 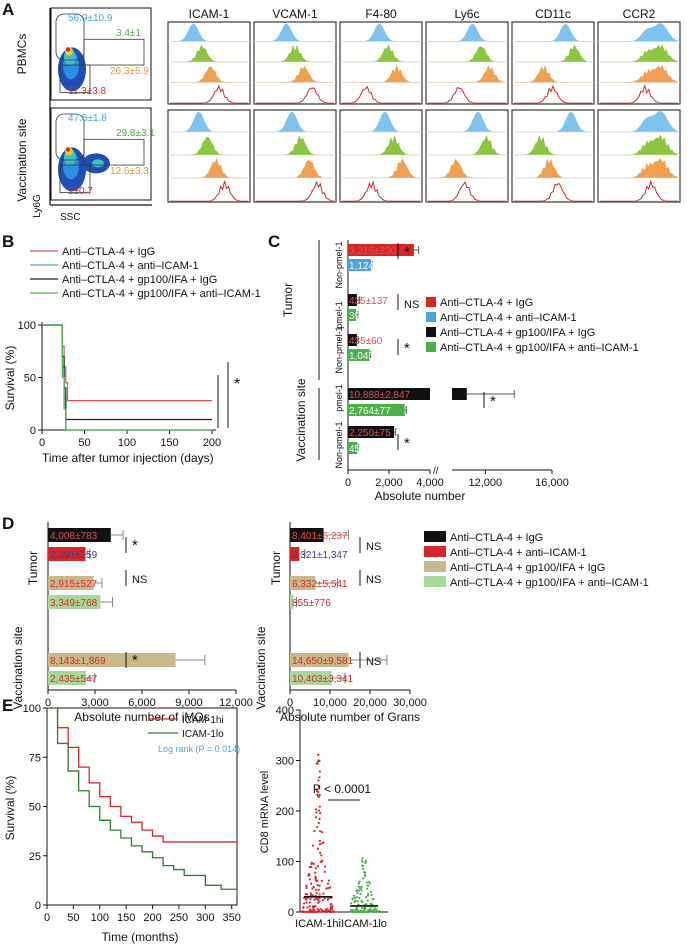 What do you see at coordinates (288, 300) in the screenshot?
I see `c-group-label: Tumor` at bounding box center [288, 300].